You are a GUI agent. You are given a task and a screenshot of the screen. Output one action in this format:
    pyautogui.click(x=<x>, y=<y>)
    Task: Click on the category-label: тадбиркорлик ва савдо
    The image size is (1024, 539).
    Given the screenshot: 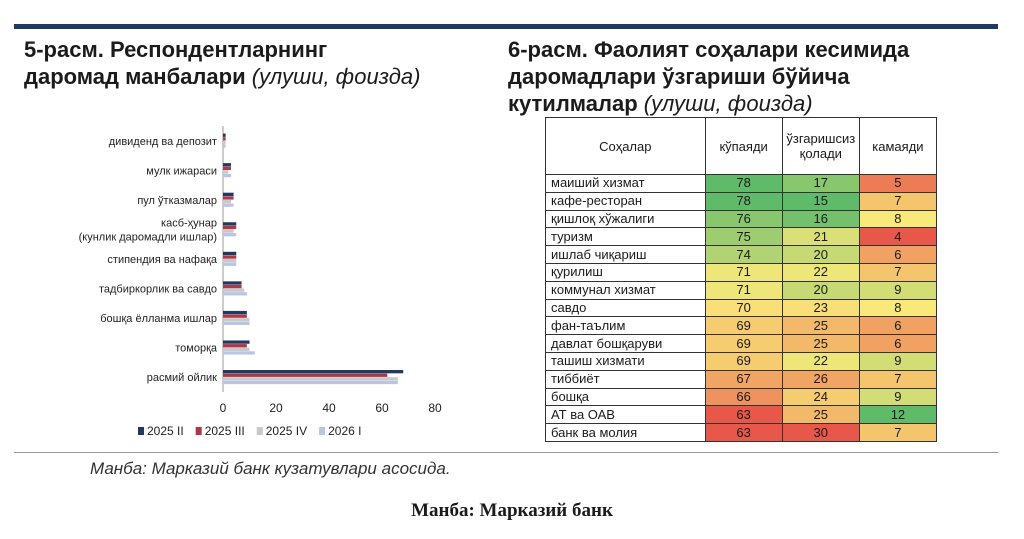 What is the action you would take?
    pyautogui.click(x=158, y=290)
    